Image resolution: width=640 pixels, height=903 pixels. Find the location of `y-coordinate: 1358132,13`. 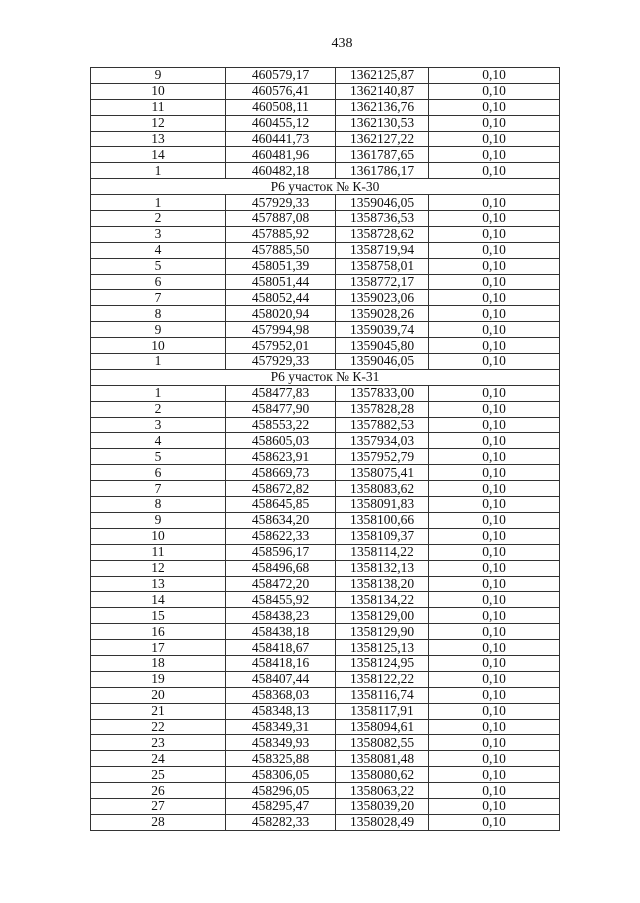

y-coordinate: 1358132,13 is located at coordinates (382, 568).